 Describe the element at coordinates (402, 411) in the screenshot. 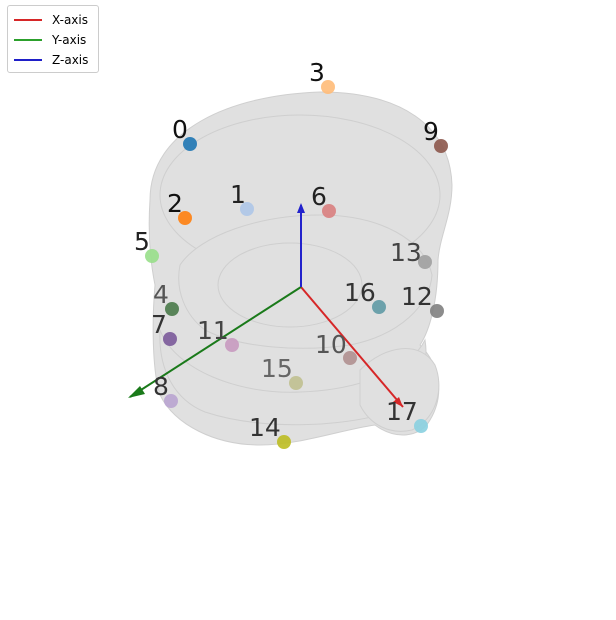

I see `landmark-label-17: 17` at that location.